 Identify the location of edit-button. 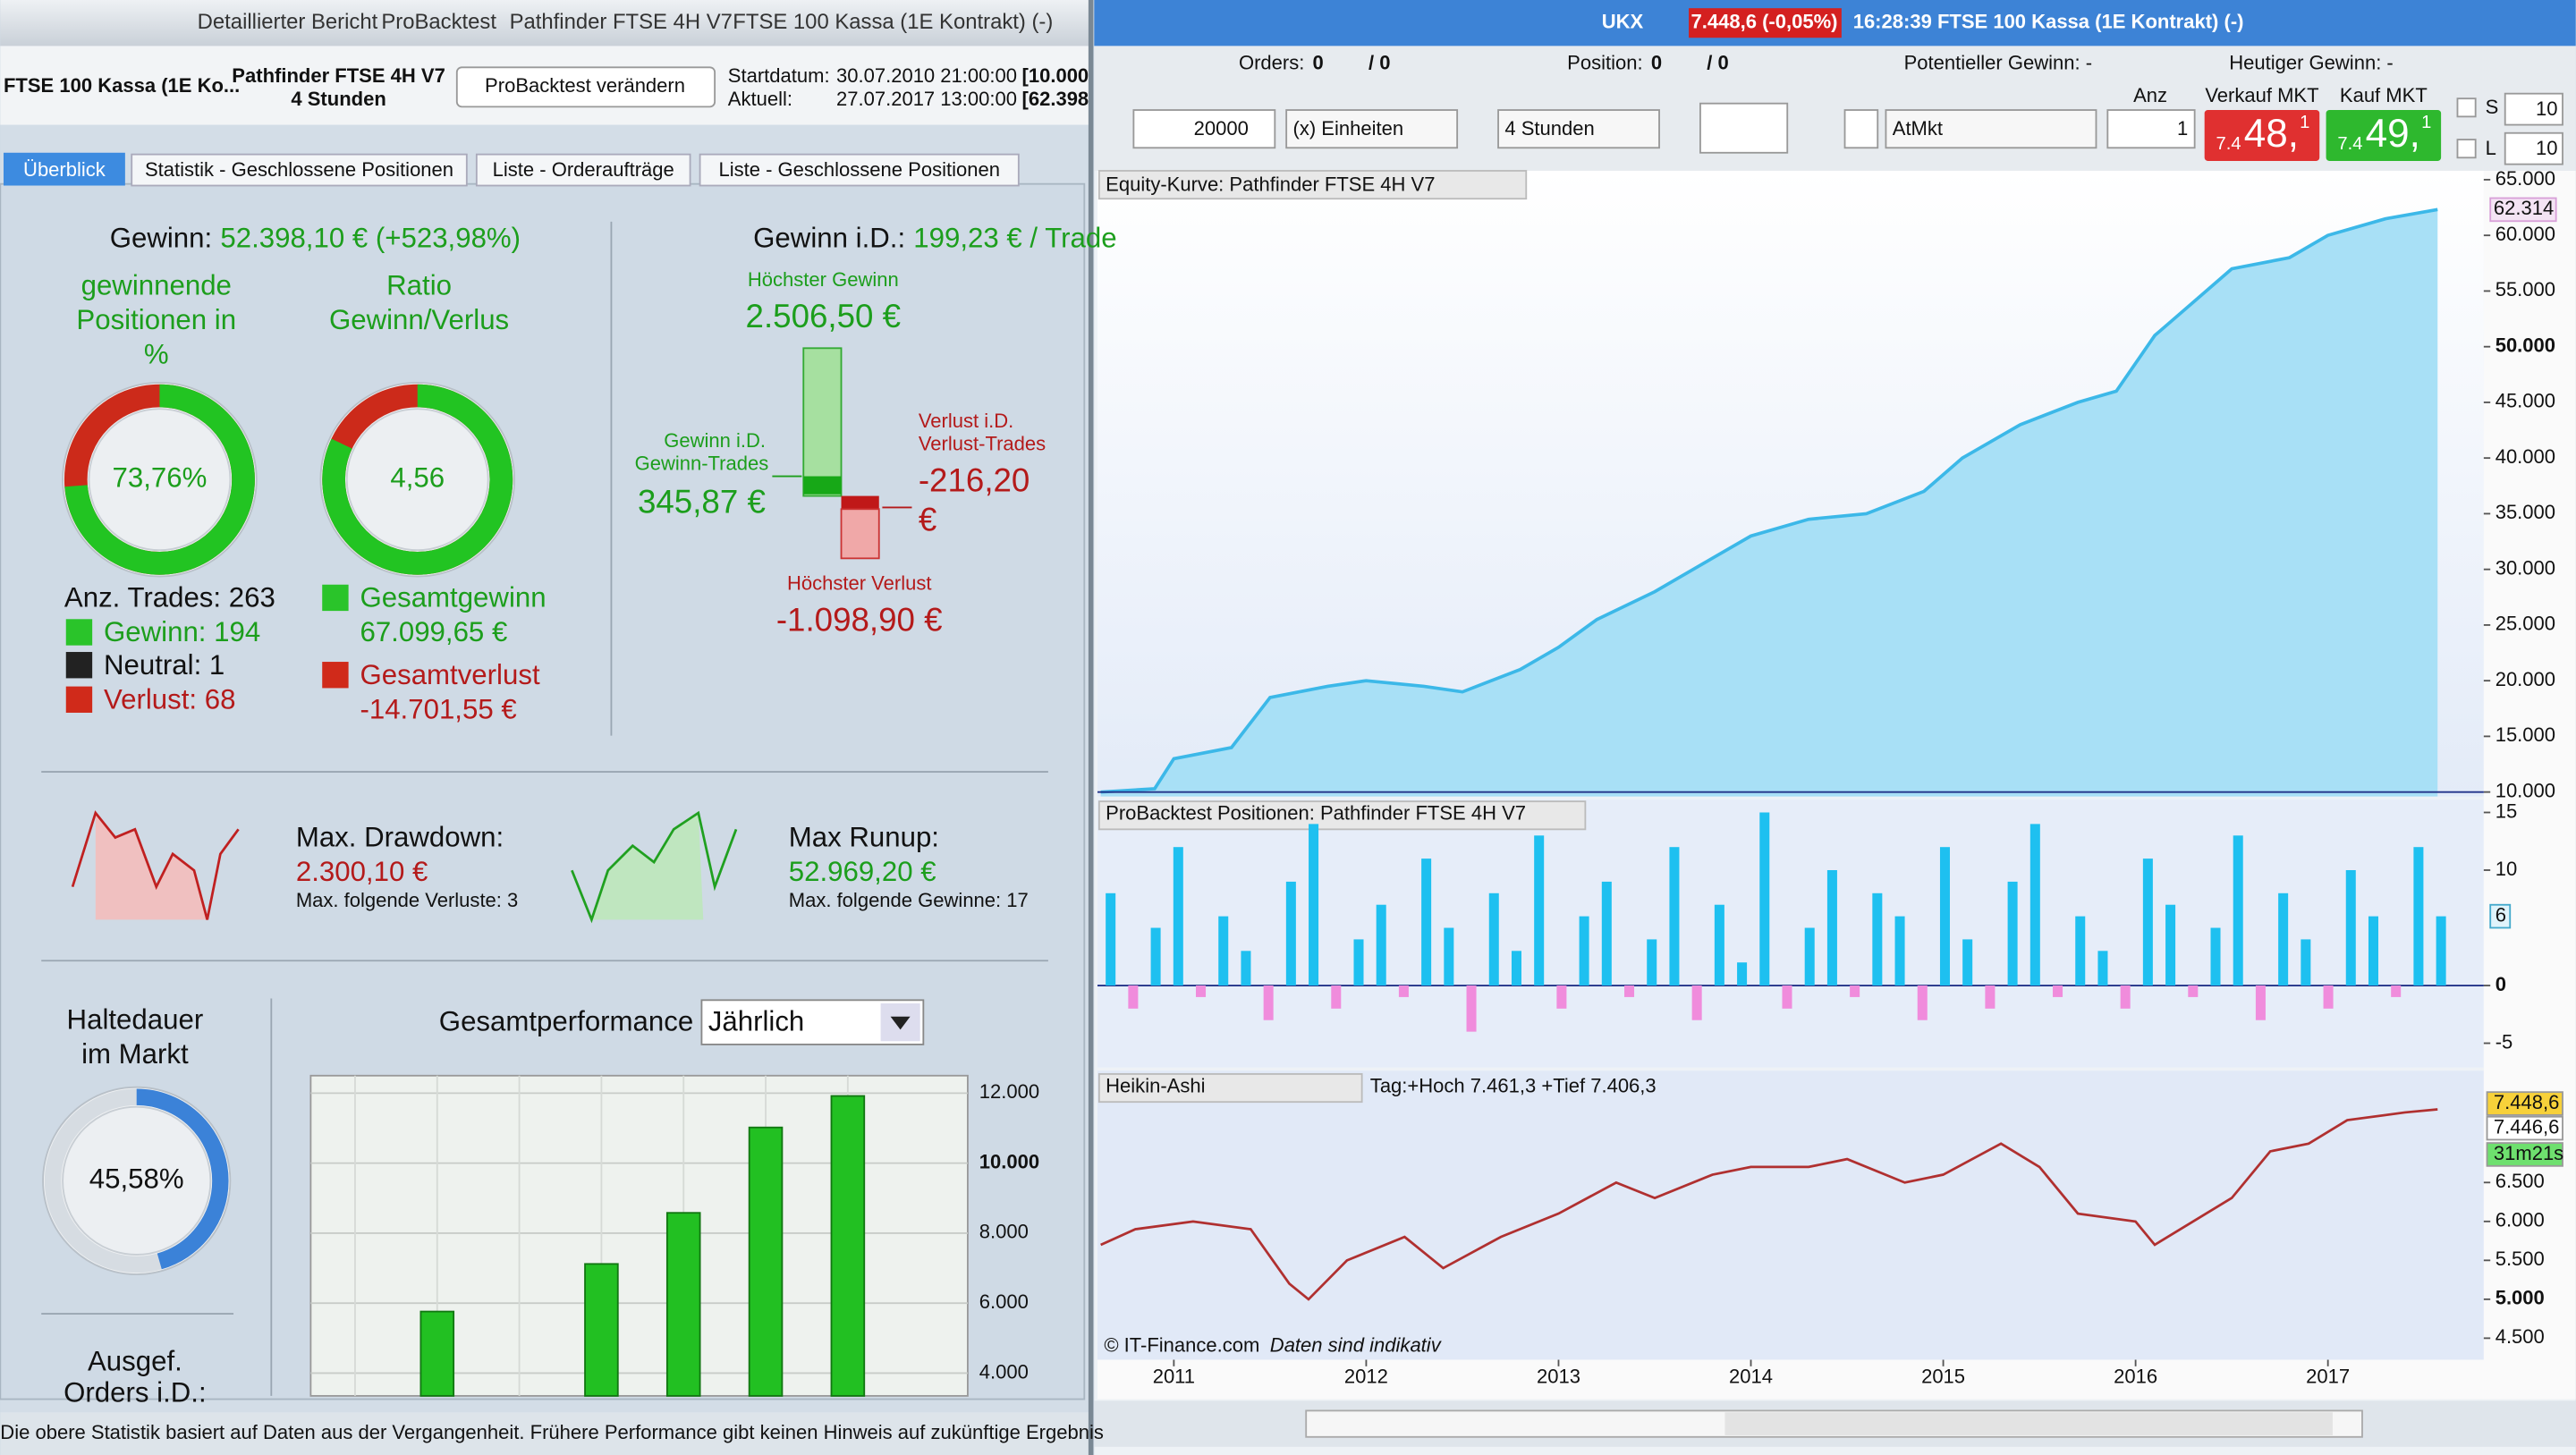
(585, 87).